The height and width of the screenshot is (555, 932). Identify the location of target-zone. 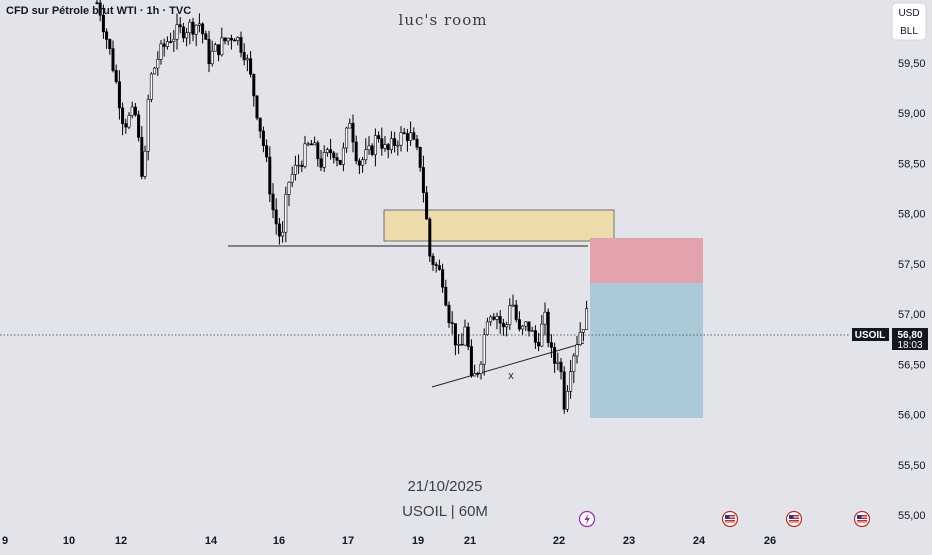
(646, 350).